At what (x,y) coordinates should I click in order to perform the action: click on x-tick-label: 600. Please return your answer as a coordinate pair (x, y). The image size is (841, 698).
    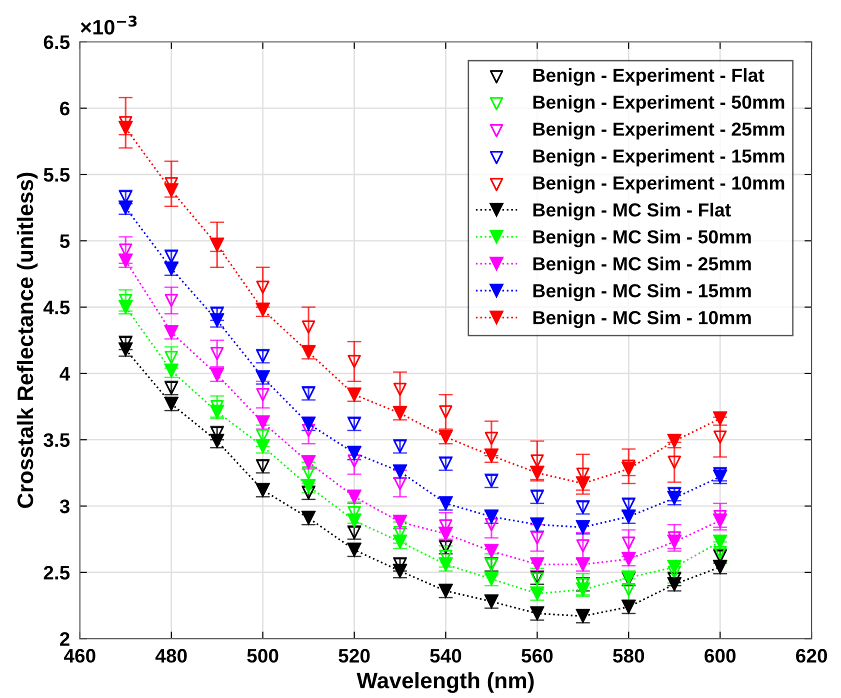
    Looking at the image, I should click on (720, 655).